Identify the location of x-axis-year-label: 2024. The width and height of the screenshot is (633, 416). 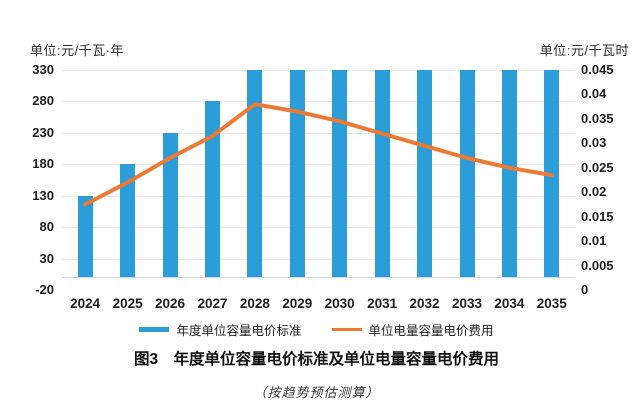
(85, 303).